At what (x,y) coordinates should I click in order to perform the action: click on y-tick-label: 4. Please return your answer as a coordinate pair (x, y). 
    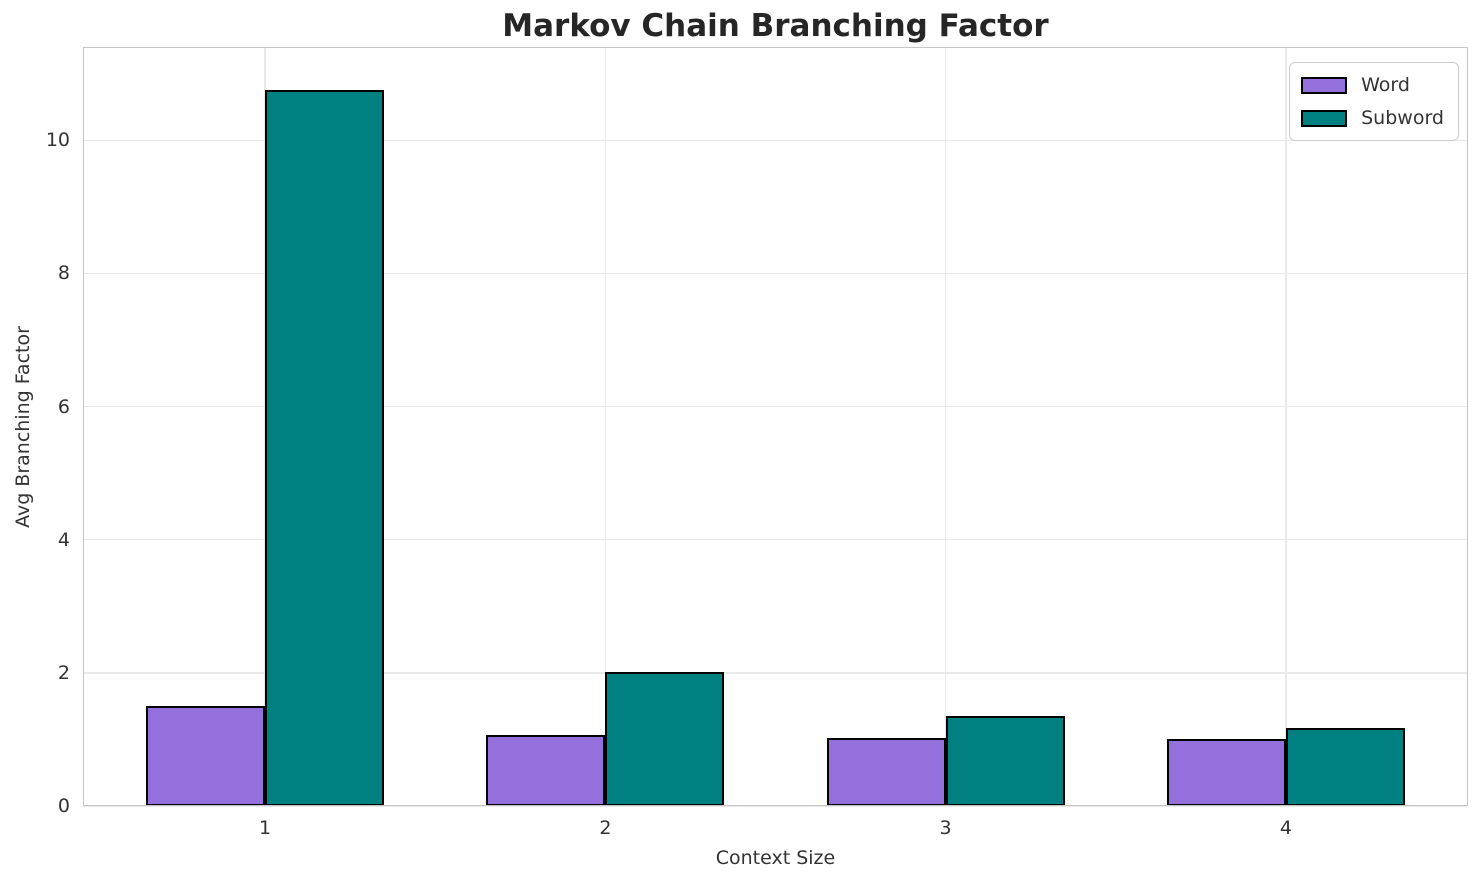
    Looking at the image, I should click on (63, 539).